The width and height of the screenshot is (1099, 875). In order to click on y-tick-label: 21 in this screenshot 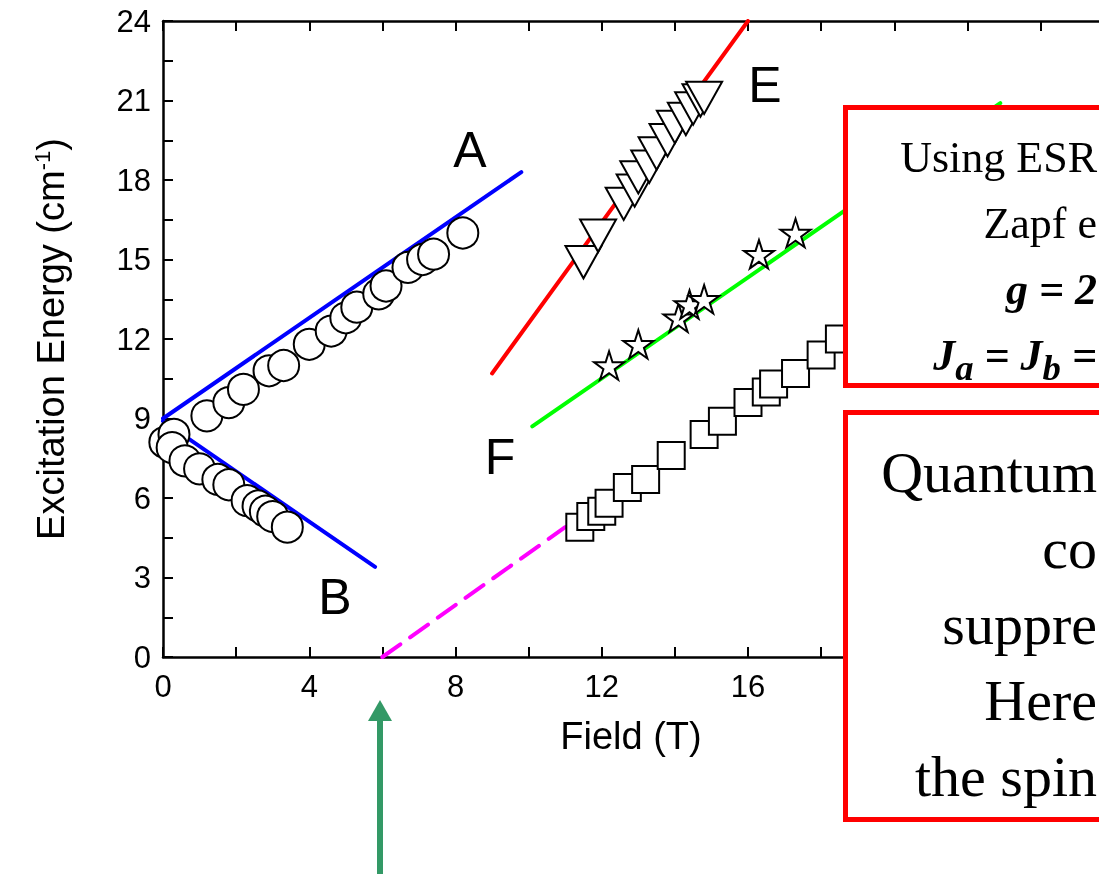, I will do `click(133, 100)`.